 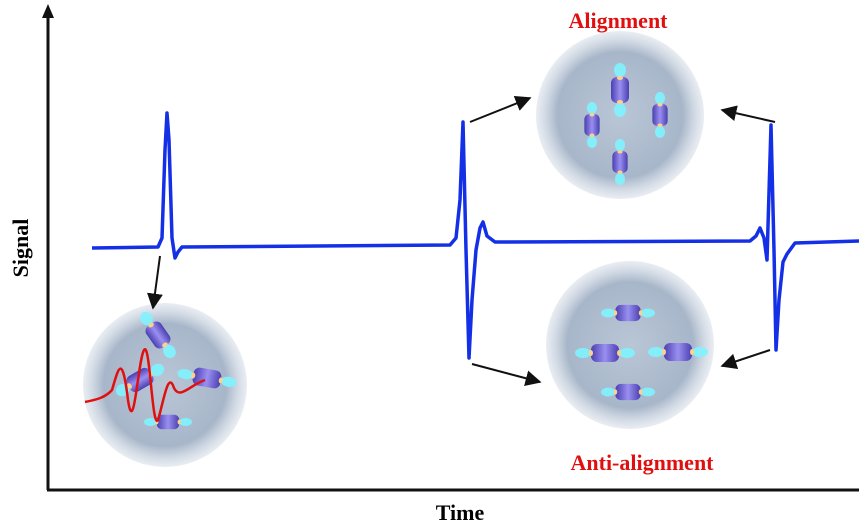 I want to click on y-axis-label: Signal, so click(x=20, y=248).